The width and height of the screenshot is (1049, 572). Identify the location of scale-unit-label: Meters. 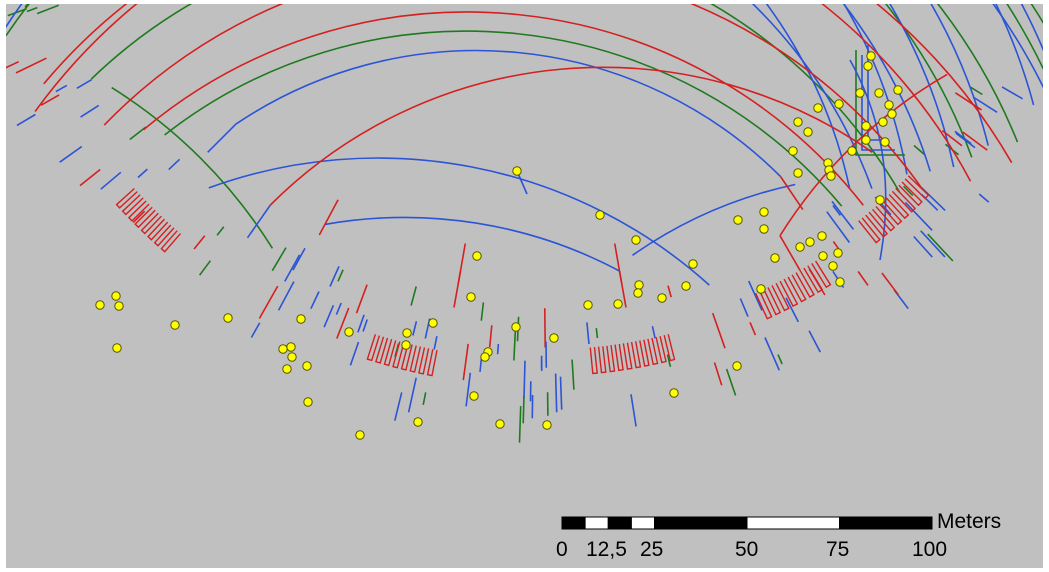
(969, 521).